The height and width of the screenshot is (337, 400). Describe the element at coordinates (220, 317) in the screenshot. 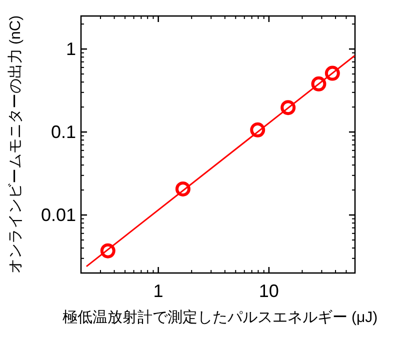

I see `x-axis-title: 極低温放射計で測定したパルスエネルギー (μJ)` at that location.